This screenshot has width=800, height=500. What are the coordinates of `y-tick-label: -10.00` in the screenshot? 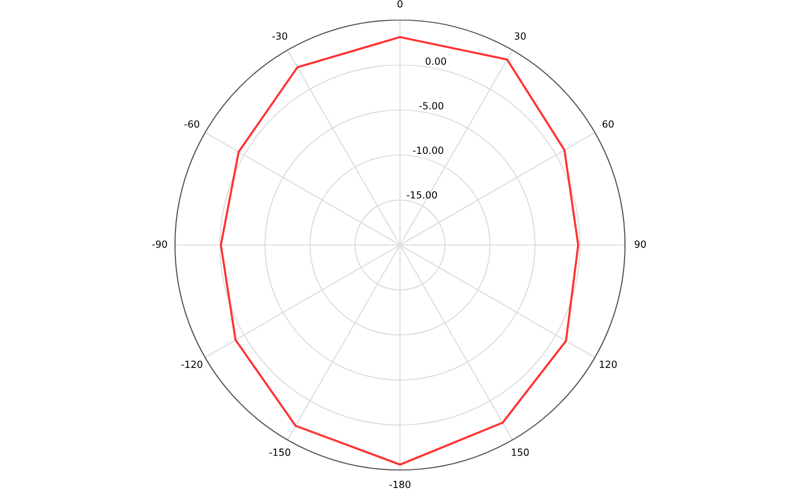 It's located at (428, 150).